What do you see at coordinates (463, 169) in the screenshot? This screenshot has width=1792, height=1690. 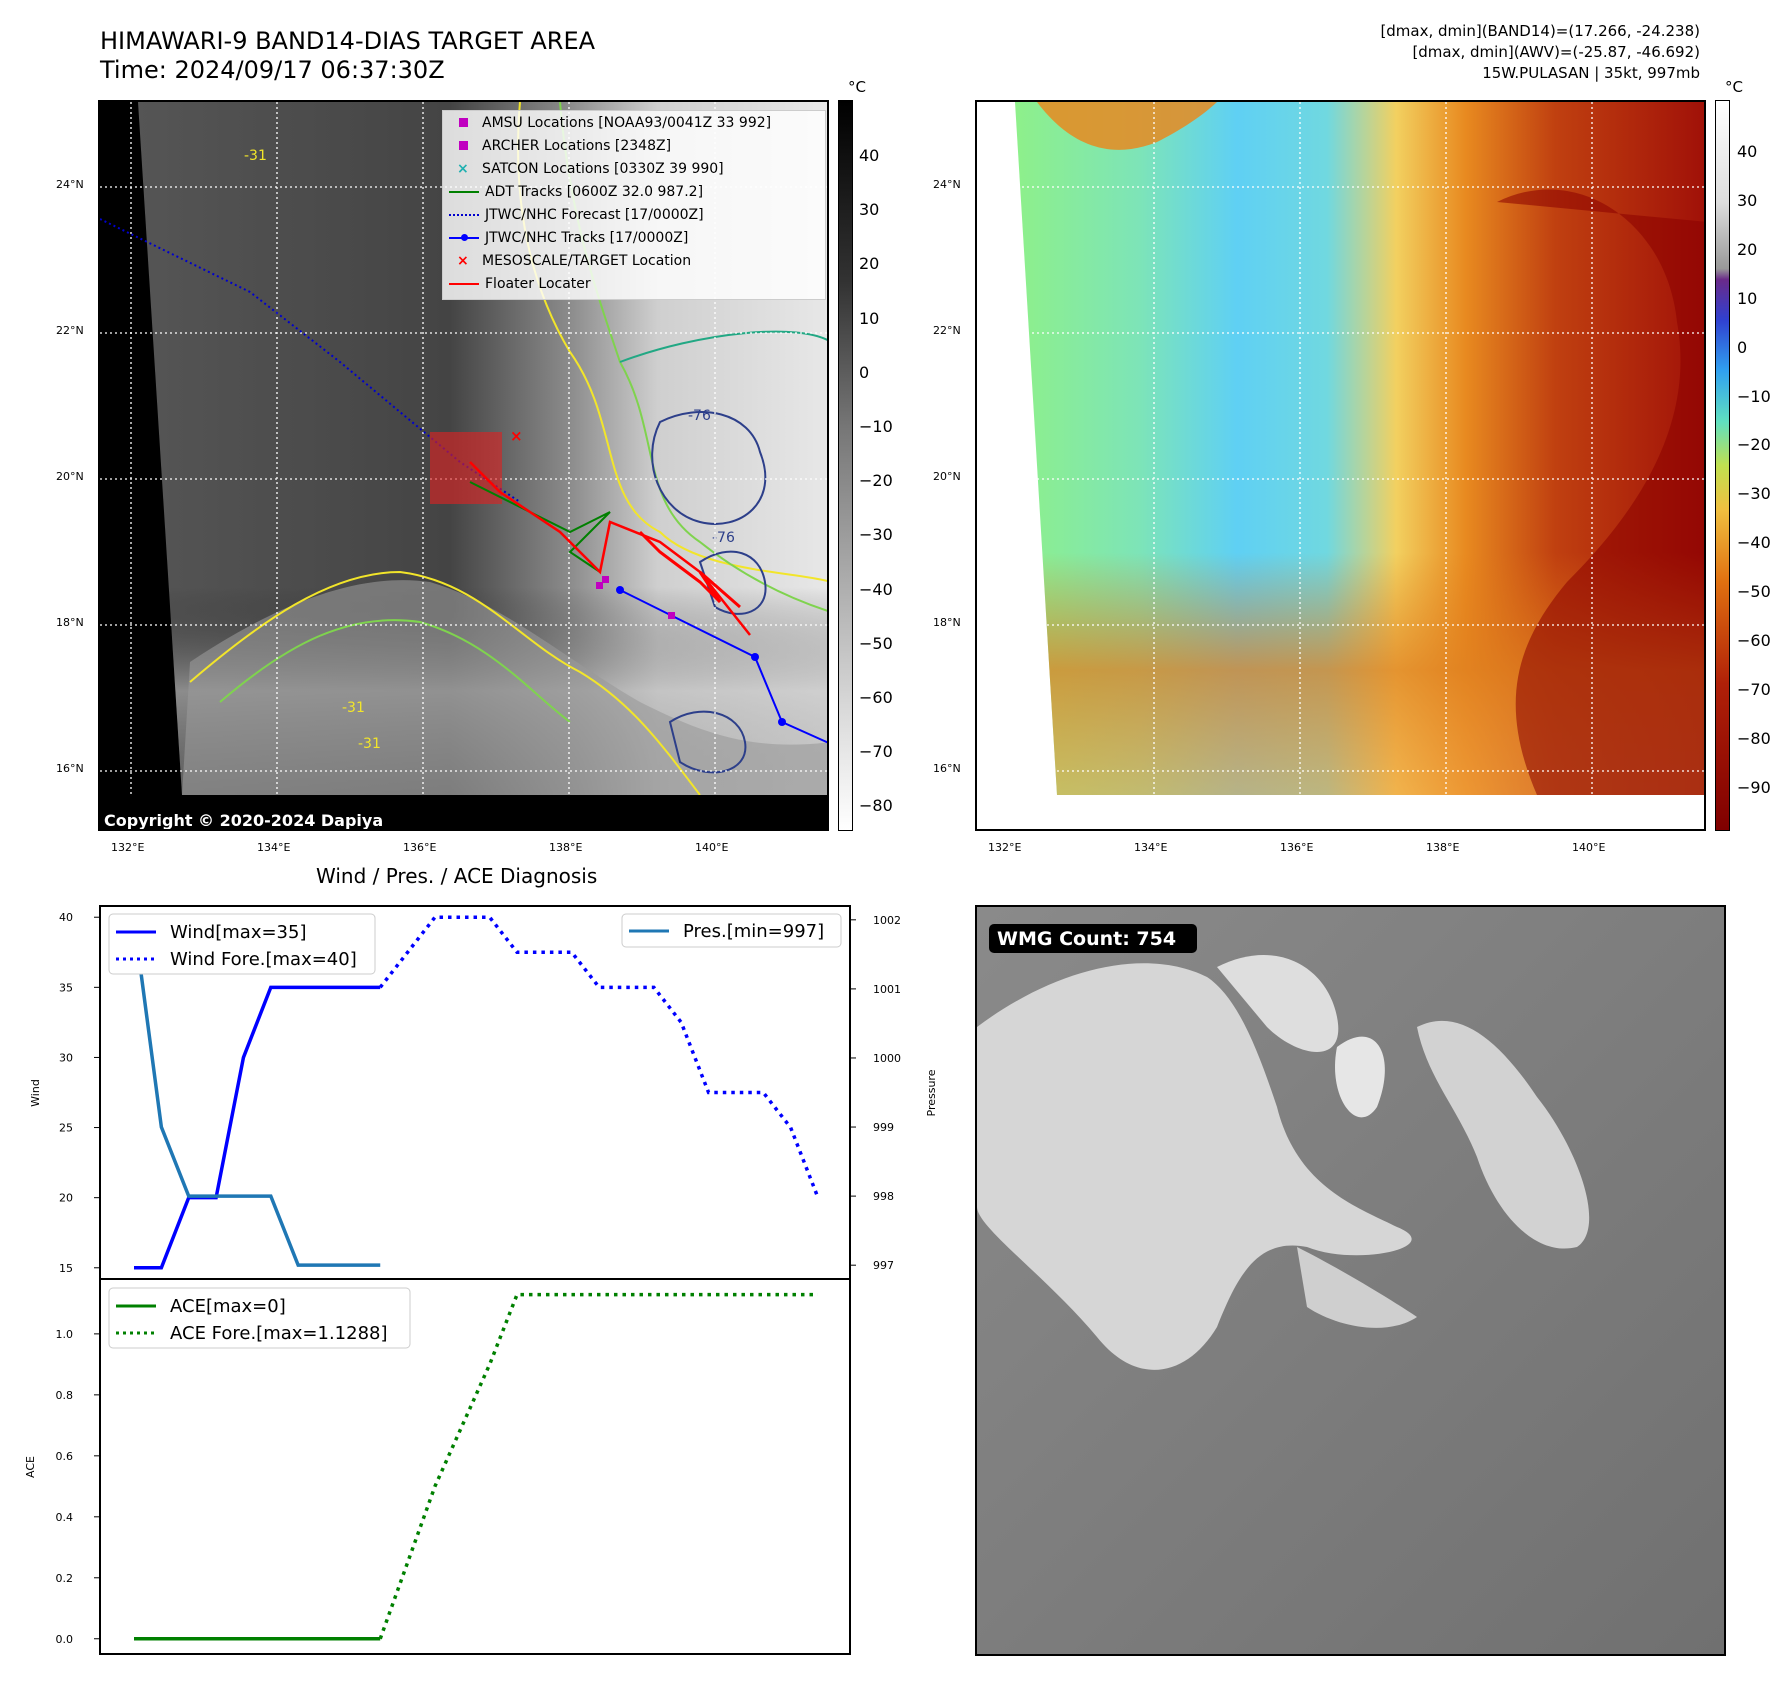 I see `x-marker-icon: ×` at bounding box center [463, 169].